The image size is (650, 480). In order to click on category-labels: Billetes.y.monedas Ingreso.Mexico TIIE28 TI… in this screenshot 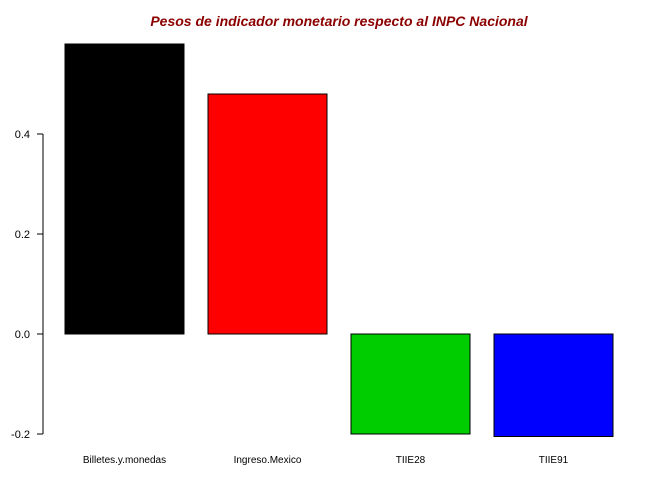, I will do `click(326, 460)`.